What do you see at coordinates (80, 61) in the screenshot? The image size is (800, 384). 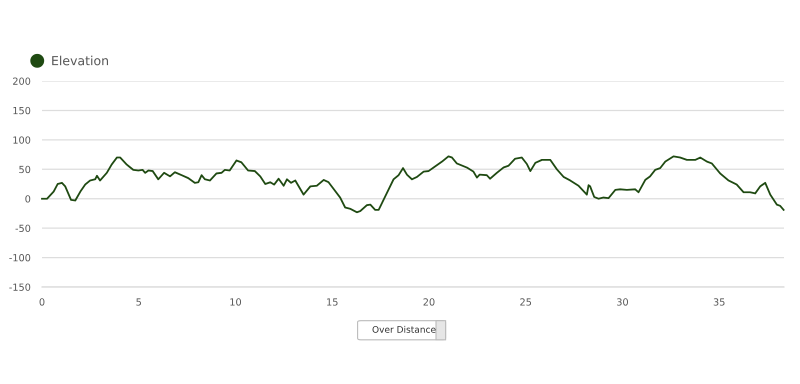 I see `legend-label: Elevation` at bounding box center [80, 61].